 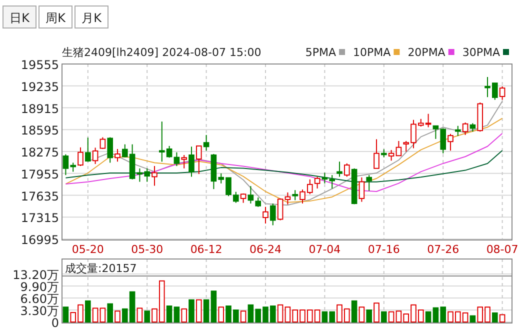 What do you see at coordinates (39, 240) in the screenshot?
I see `y-tick-label: 16995` at bounding box center [39, 240].